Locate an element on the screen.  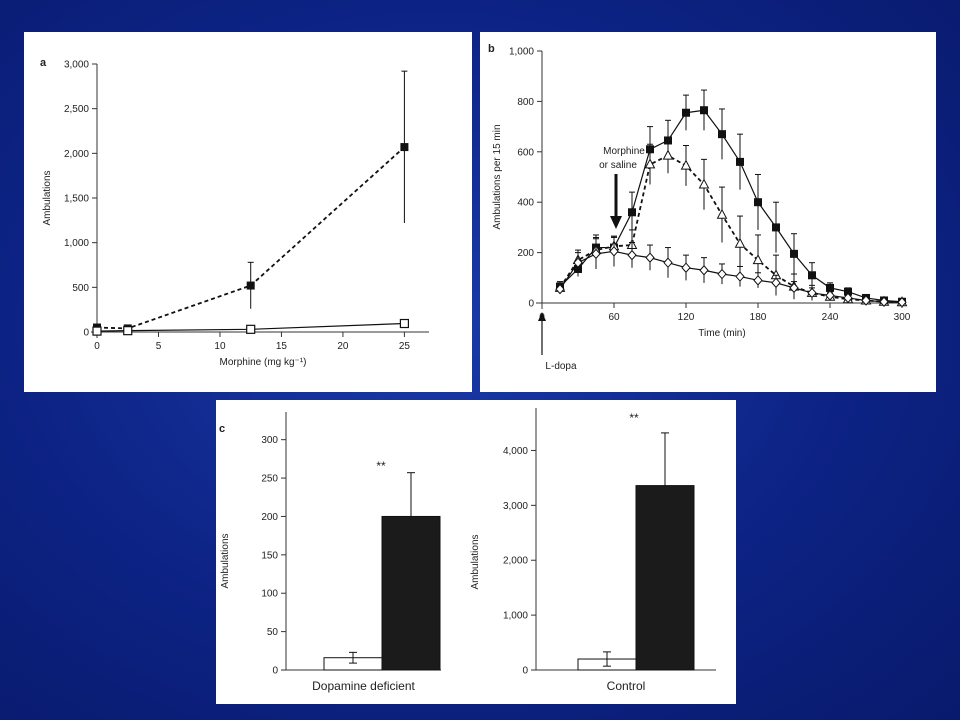
x-tick-label: 180 is located at coordinates (758, 317).